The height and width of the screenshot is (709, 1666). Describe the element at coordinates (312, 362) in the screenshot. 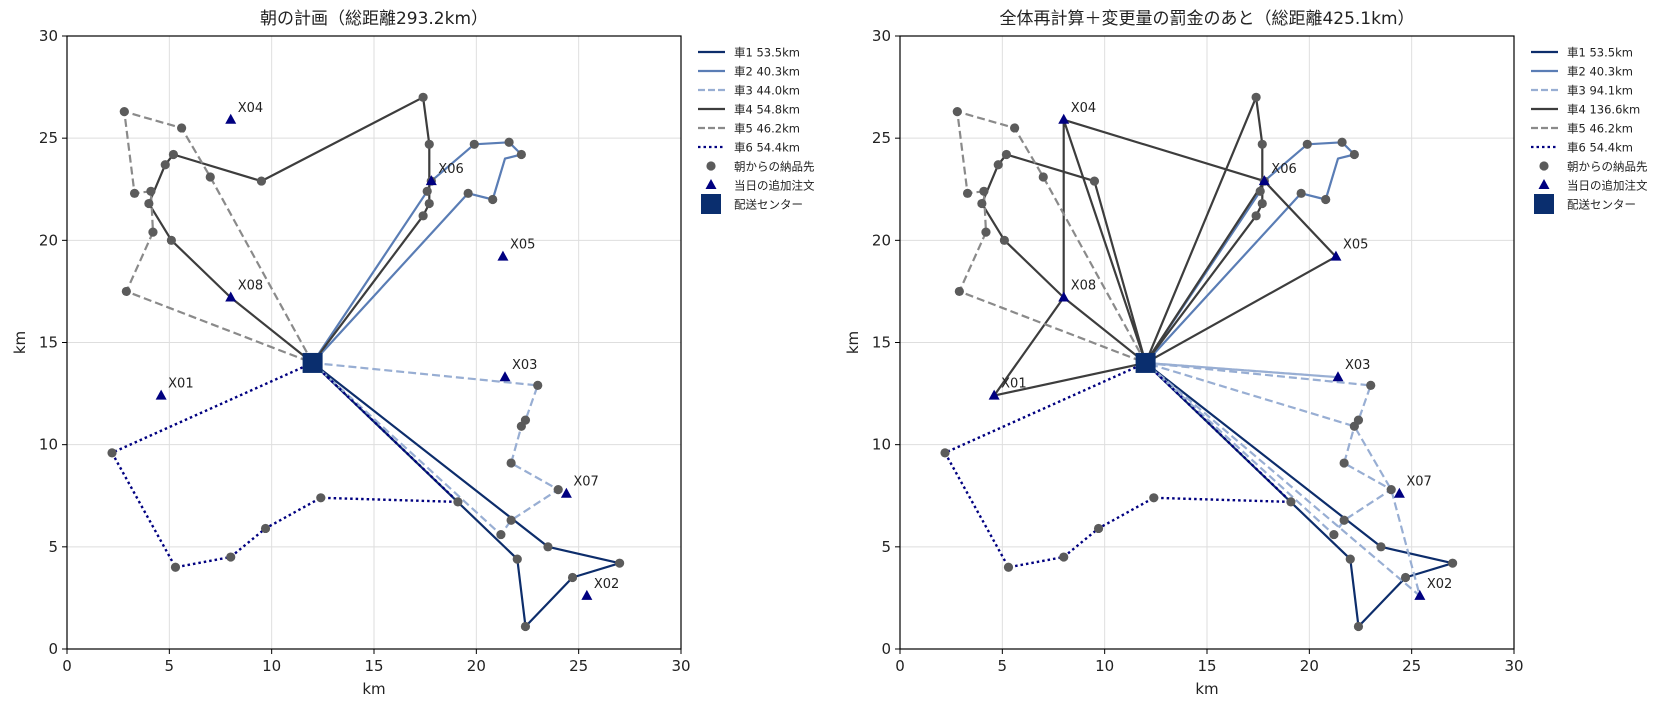

I see `depot-marker` at that location.